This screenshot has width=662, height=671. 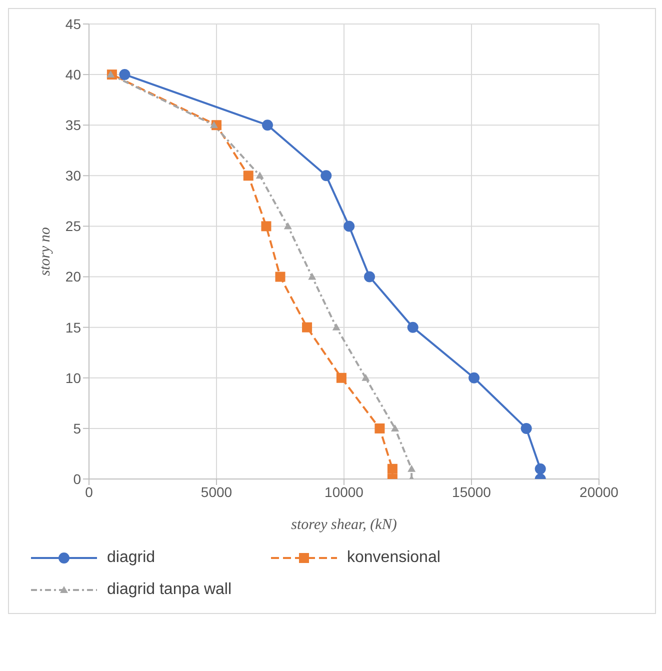 What do you see at coordinates (344, 525) in the screenshot?
I see `x-axis-title: storey shear, (kN)` at bounding box center [344, 525].